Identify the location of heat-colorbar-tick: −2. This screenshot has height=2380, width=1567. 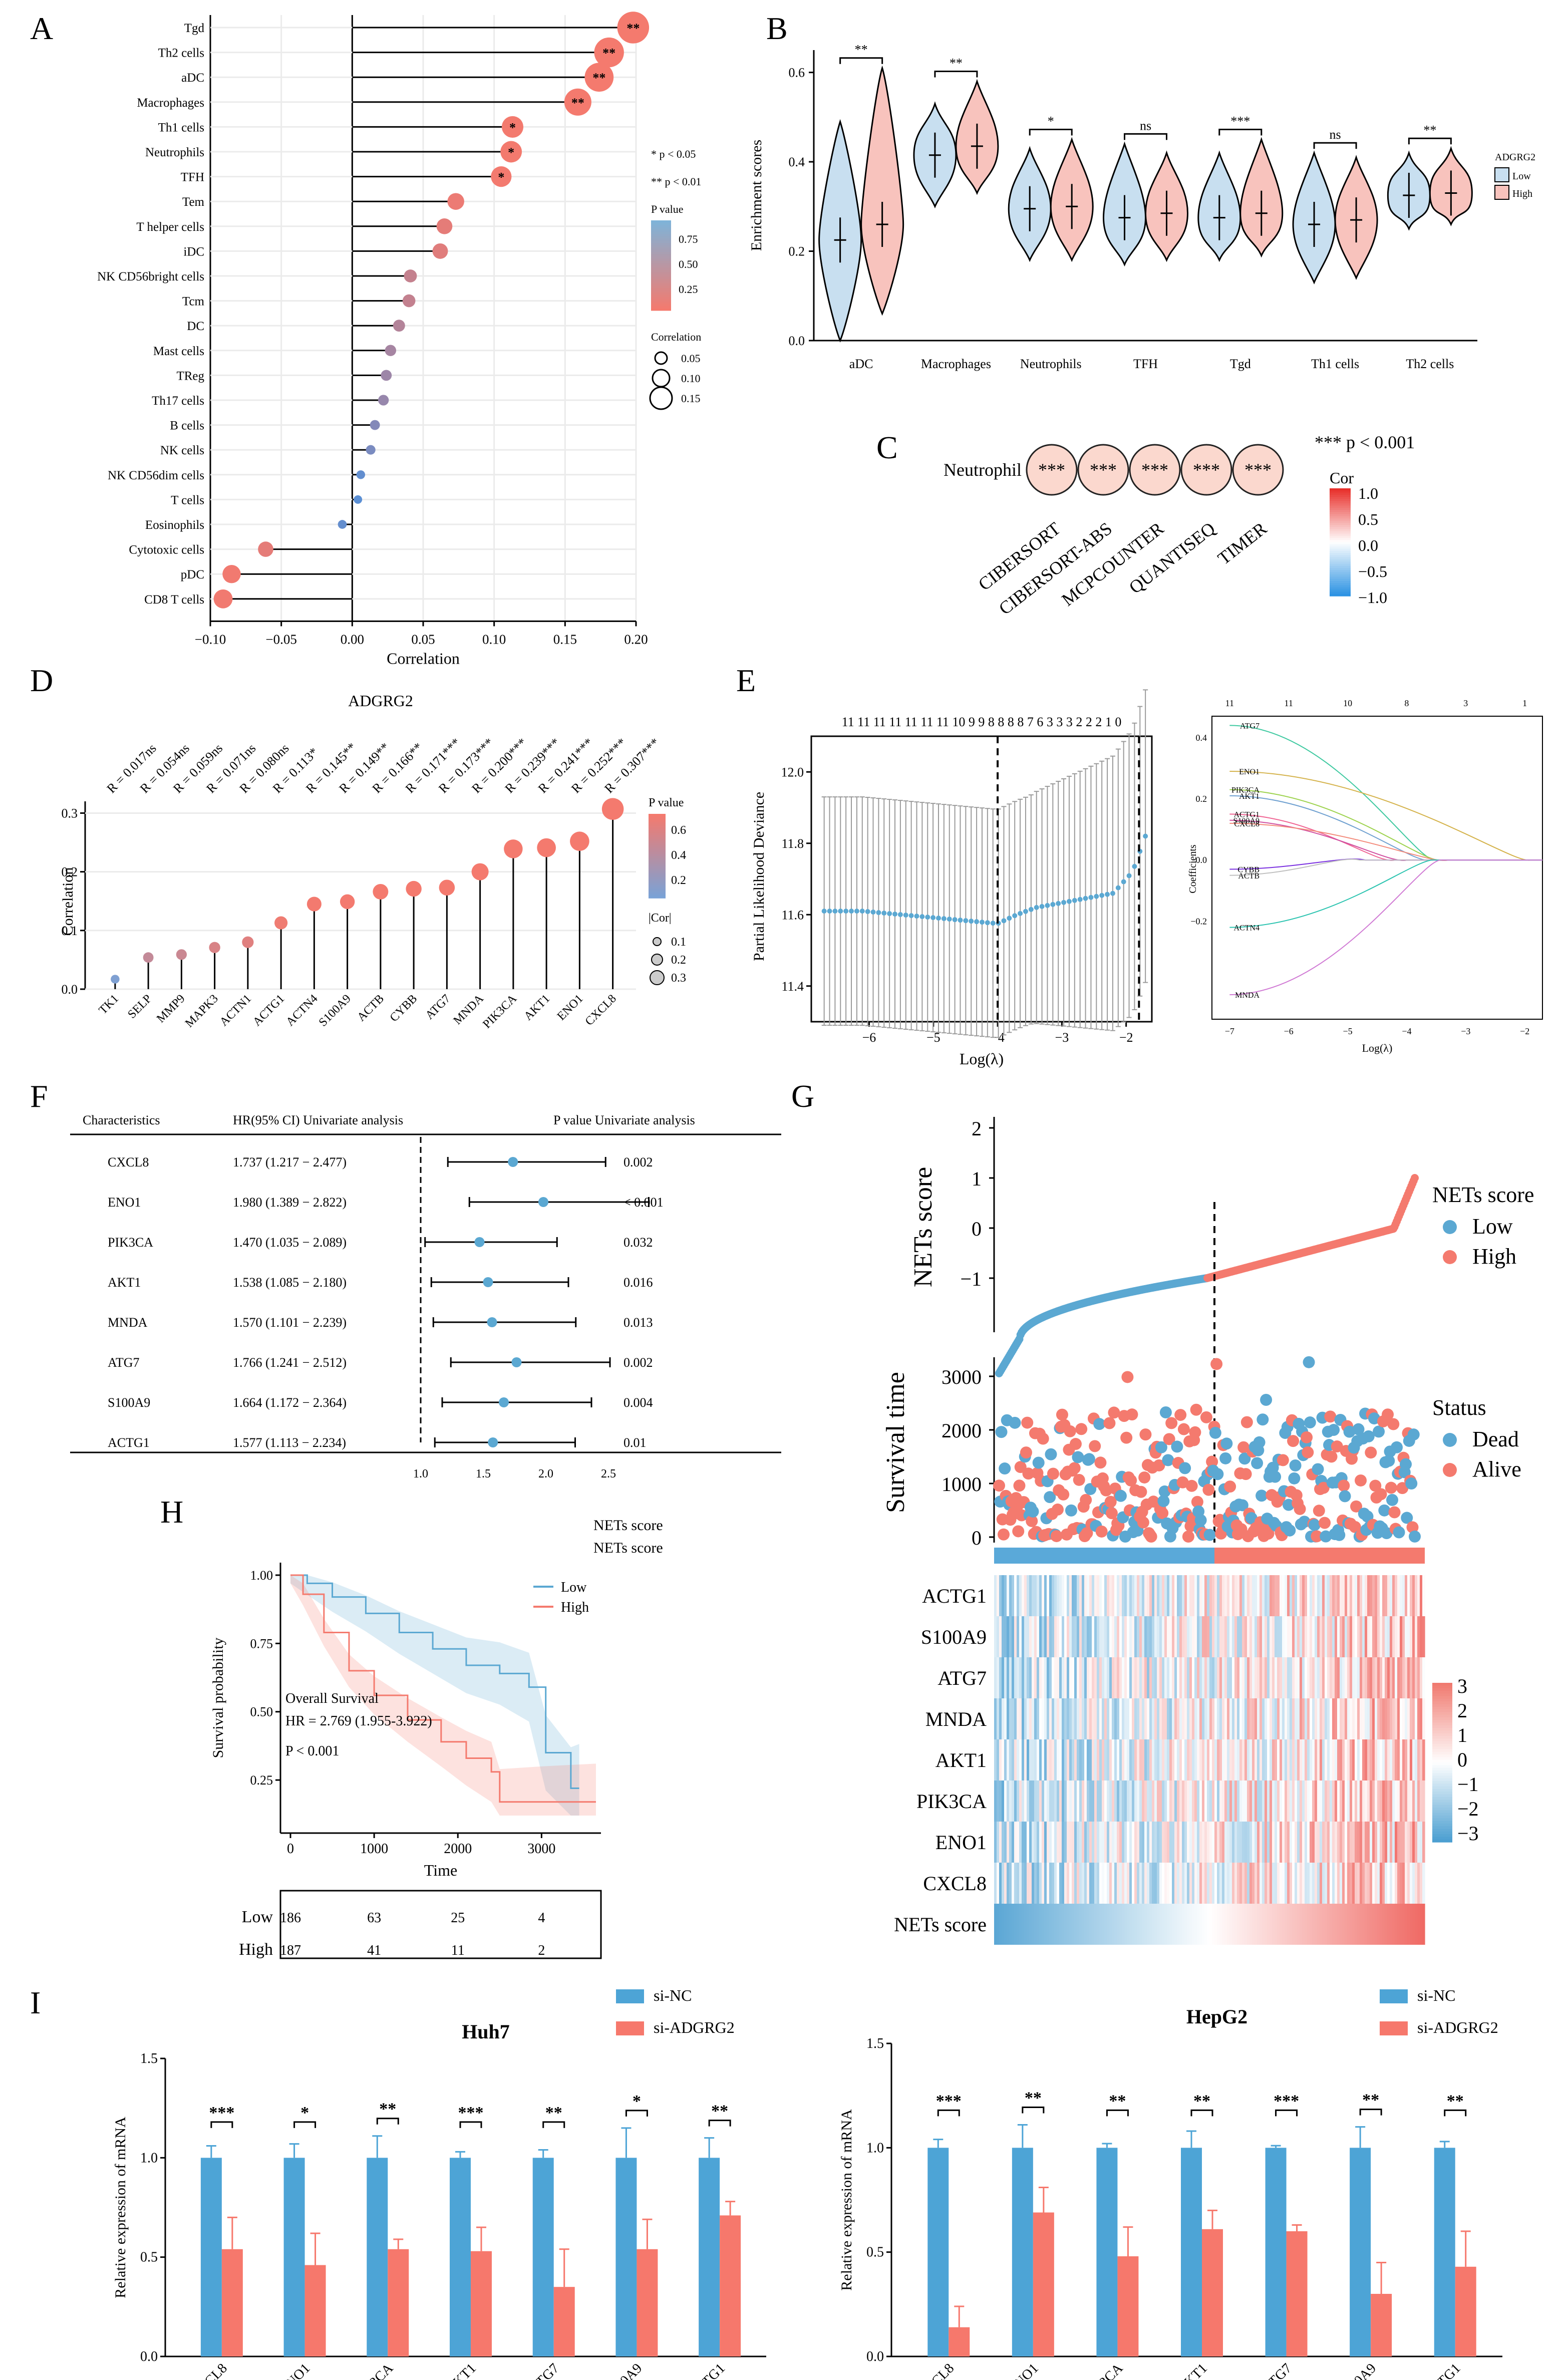
(1468, 1809).